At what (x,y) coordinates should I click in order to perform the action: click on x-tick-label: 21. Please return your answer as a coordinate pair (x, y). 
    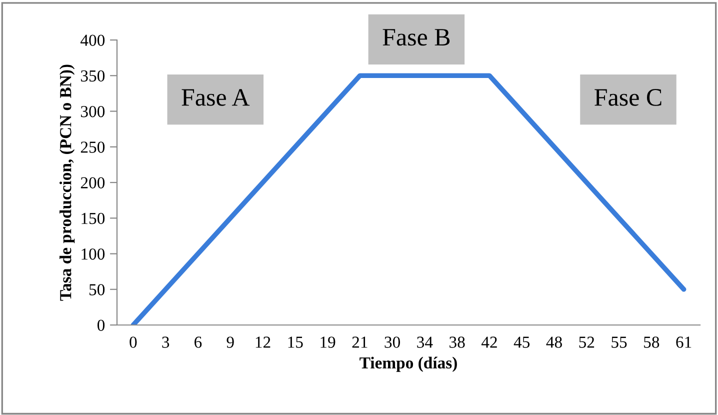
    Looking at the image, I should click on (360, 342).